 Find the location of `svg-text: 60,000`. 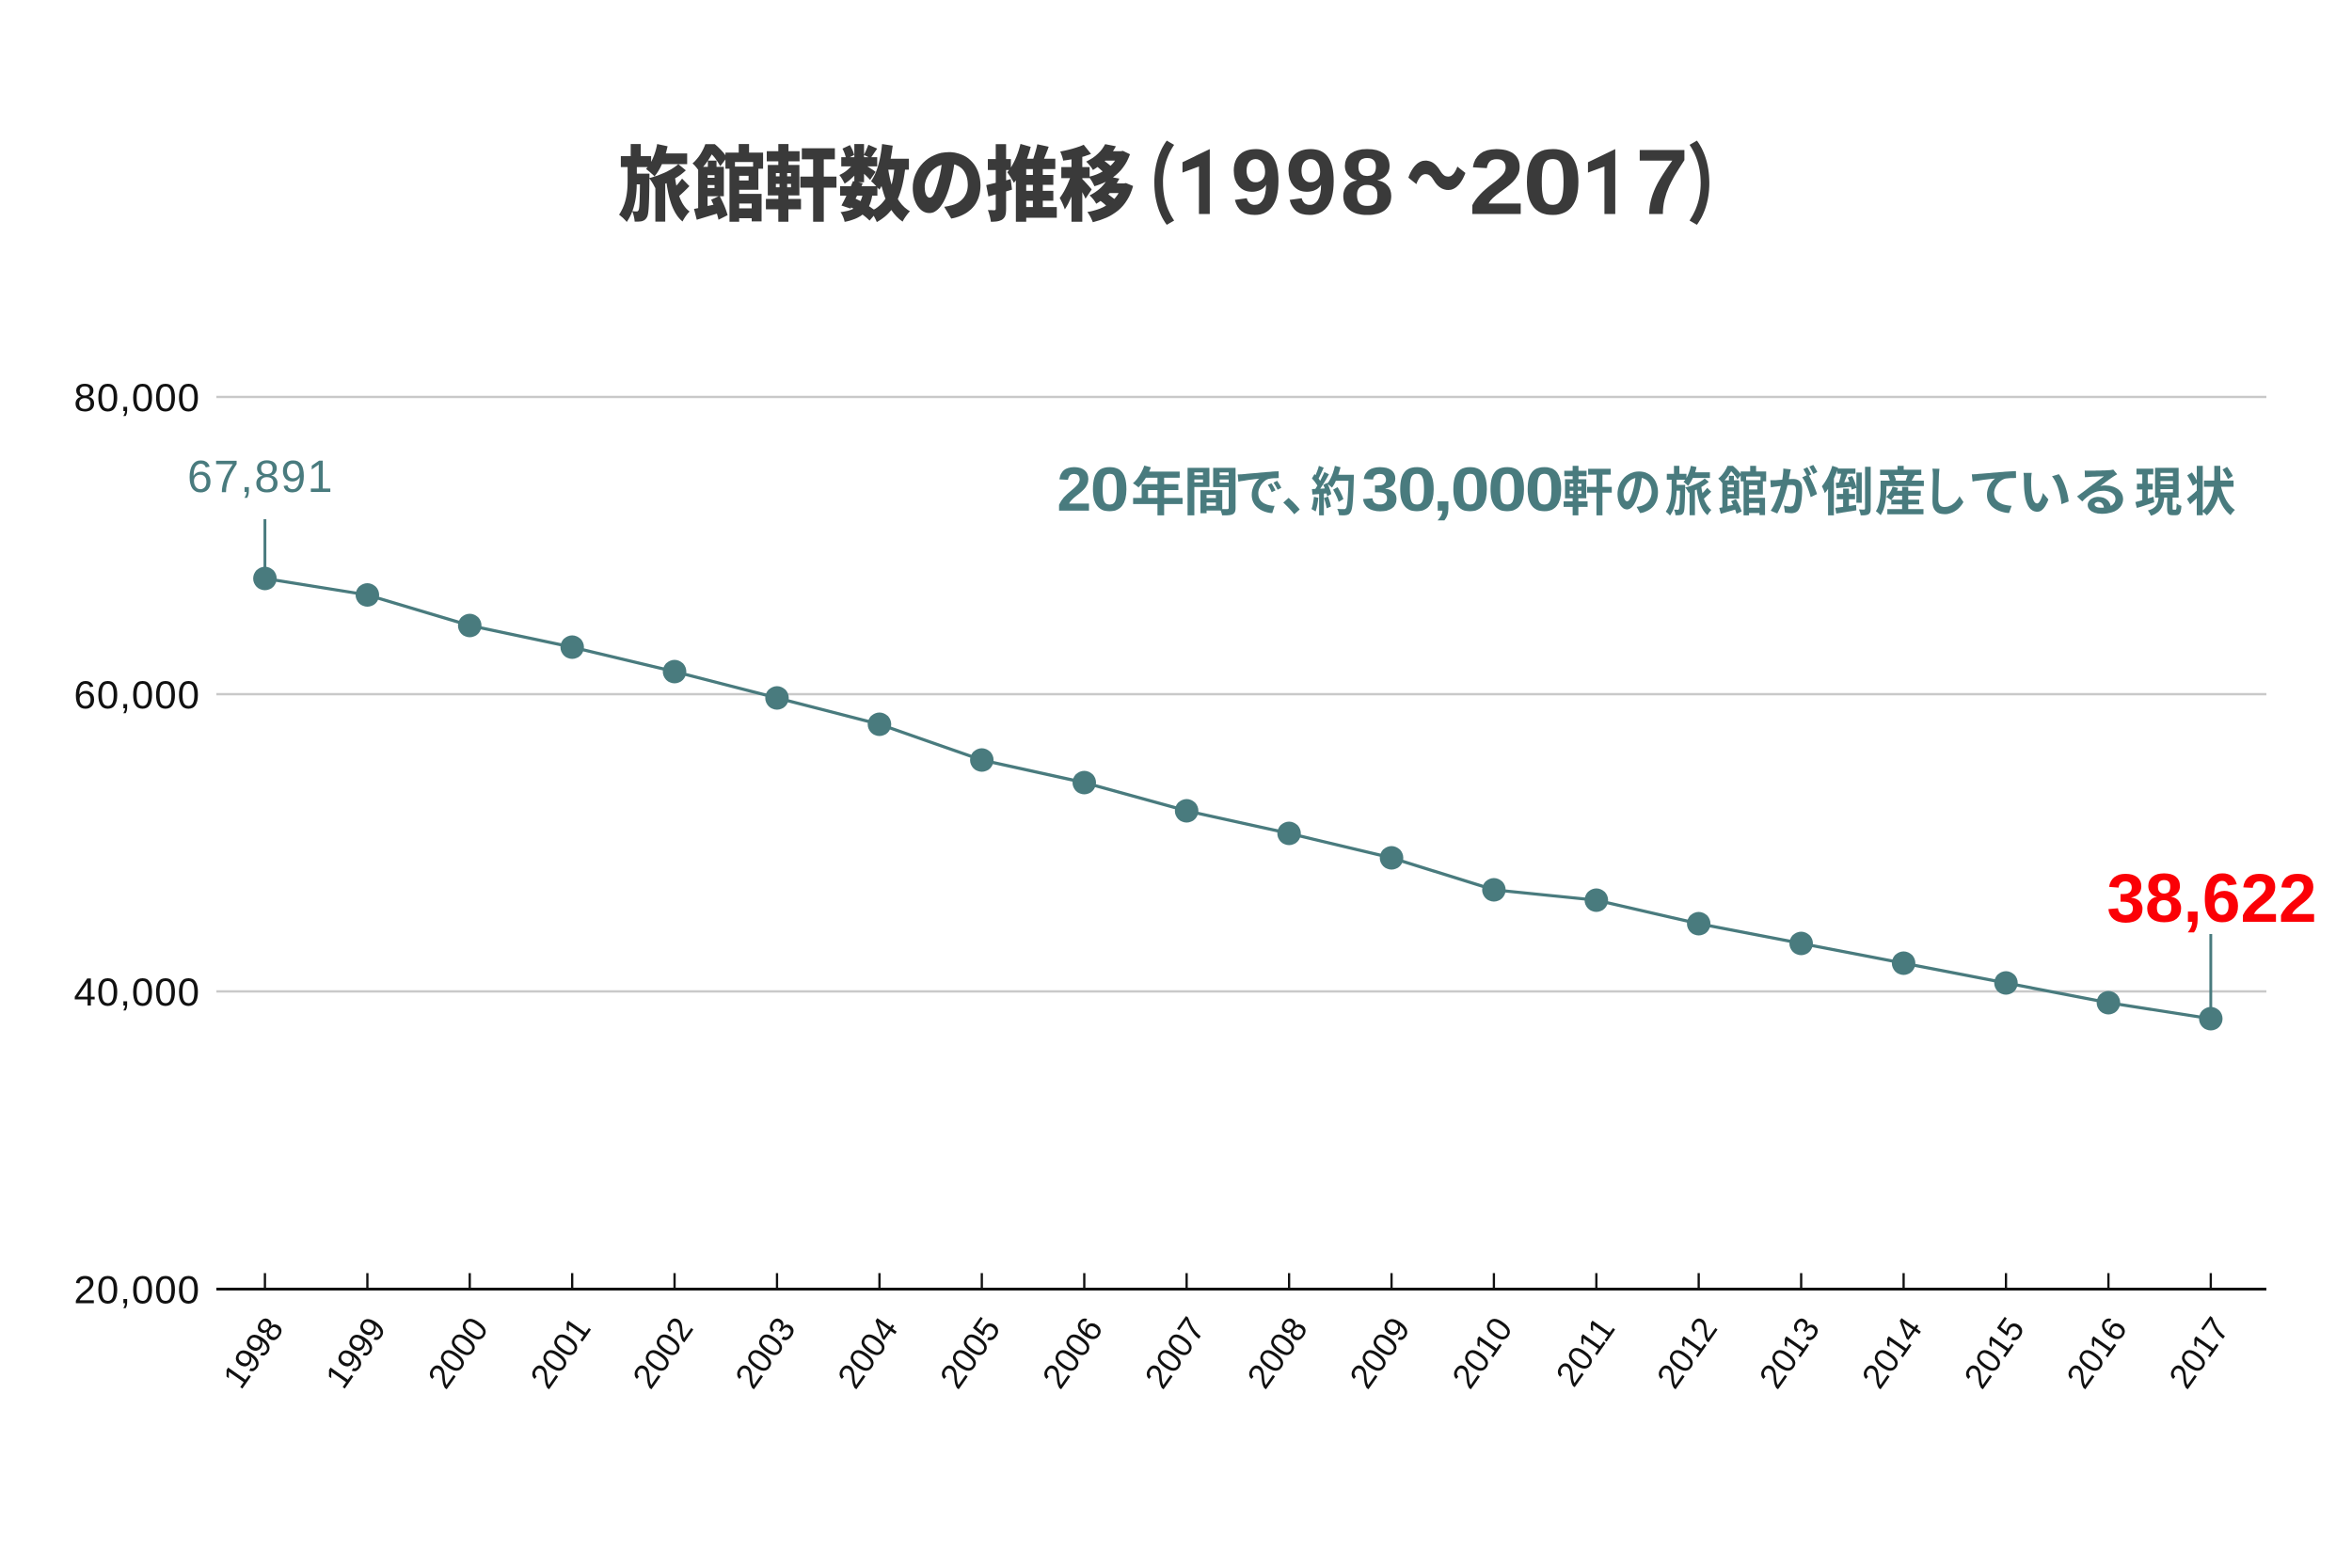

svg-text: 60,000 is located at coordinates (137, 695).